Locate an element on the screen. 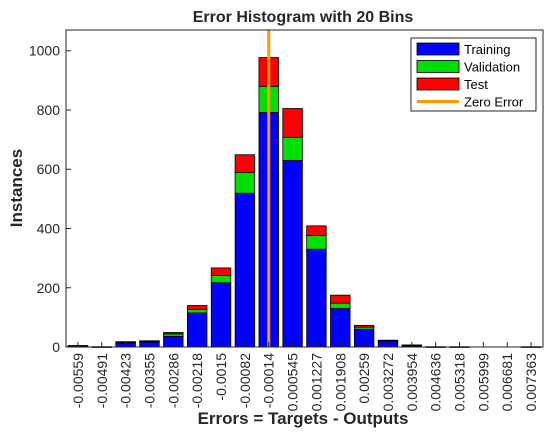 This screenshot has width=550, height=440. y-tick-label: 800 is located at coordinates (49, 110).